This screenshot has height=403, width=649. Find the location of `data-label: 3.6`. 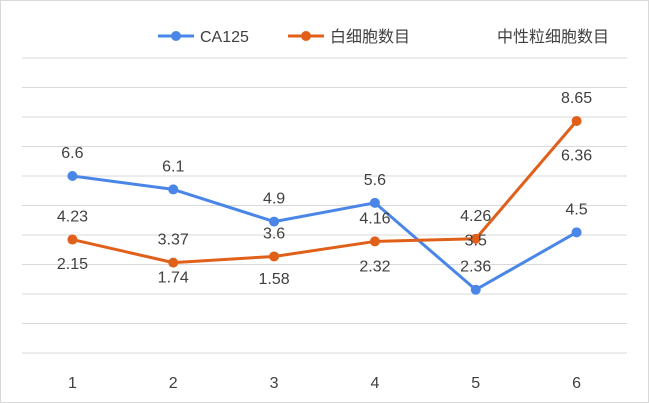

data-label: 3.6 is located at coordinates (274, 233).